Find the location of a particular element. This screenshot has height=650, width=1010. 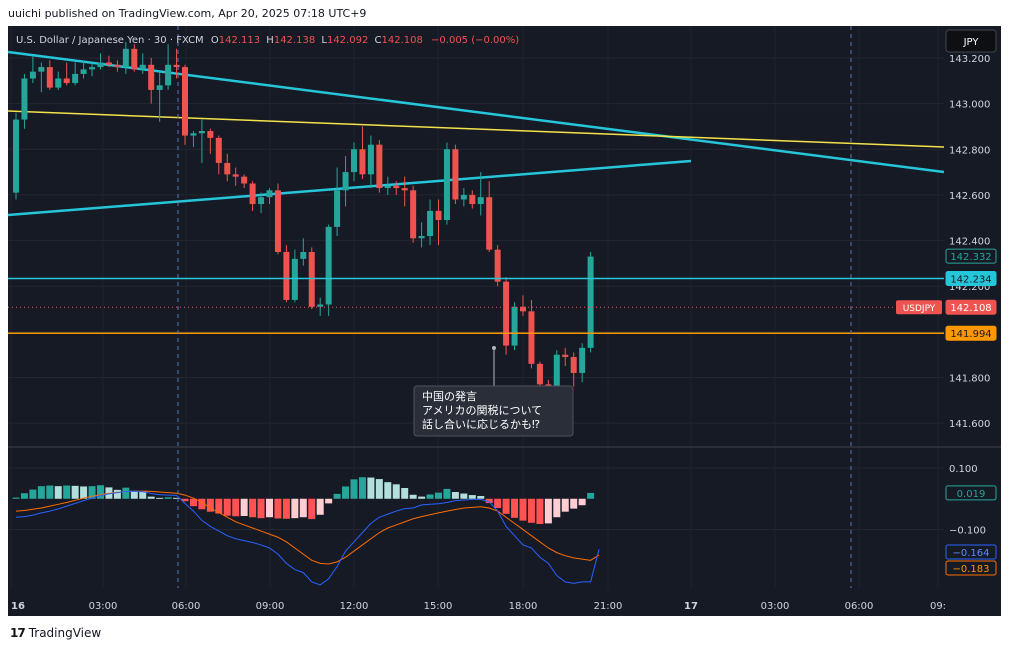

time-tick-label: 17 is located at coordinates (691, 606).